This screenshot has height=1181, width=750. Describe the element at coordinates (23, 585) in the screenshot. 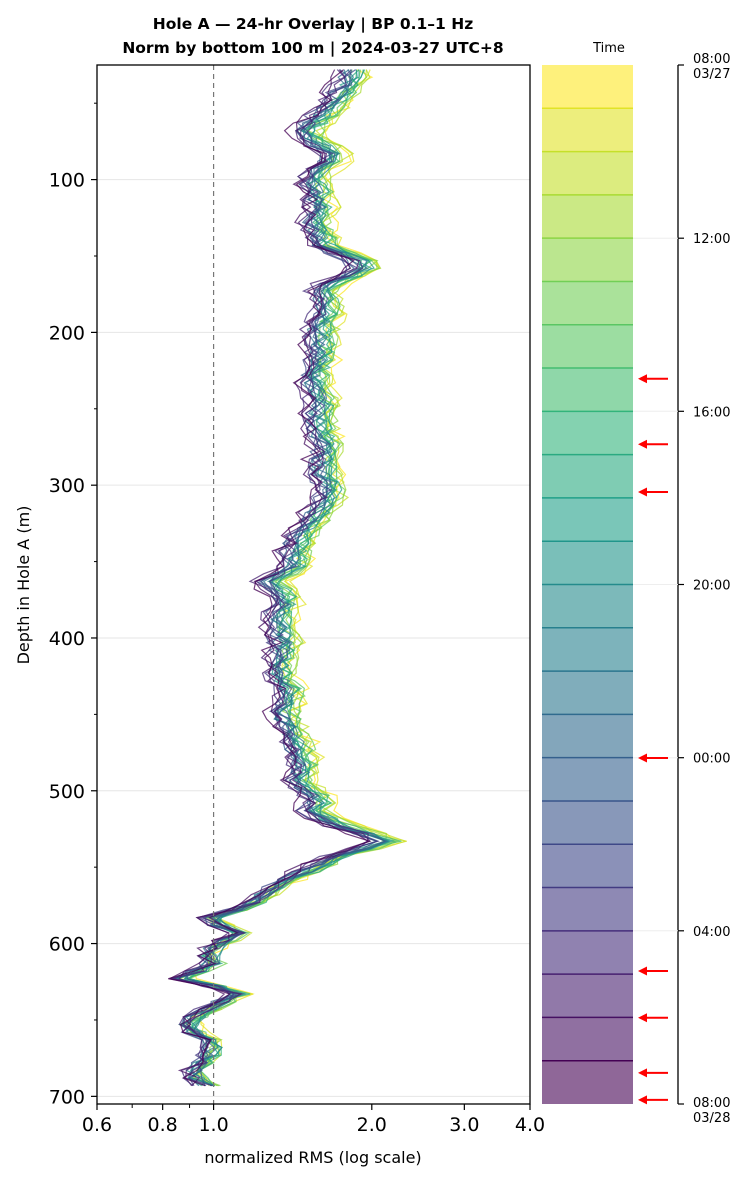

I see `y-axis-label: Depth in Hole A (m)` at that location.